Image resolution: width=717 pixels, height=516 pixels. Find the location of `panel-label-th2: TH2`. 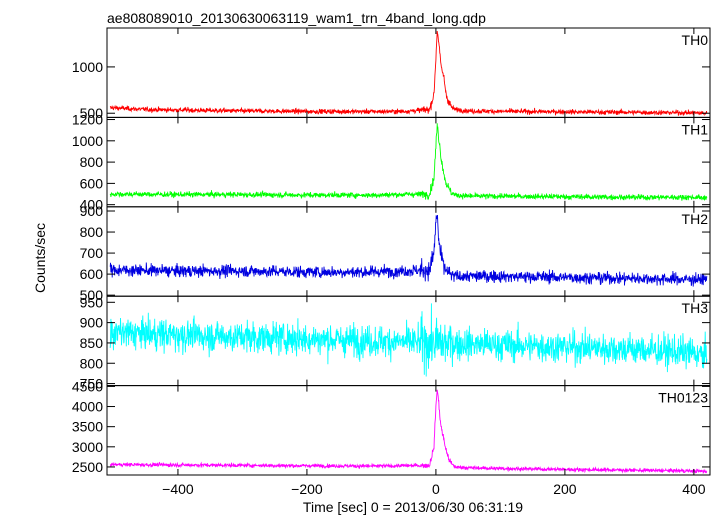

panel-label-th2: TH2 is located at coordinates (695, 219).